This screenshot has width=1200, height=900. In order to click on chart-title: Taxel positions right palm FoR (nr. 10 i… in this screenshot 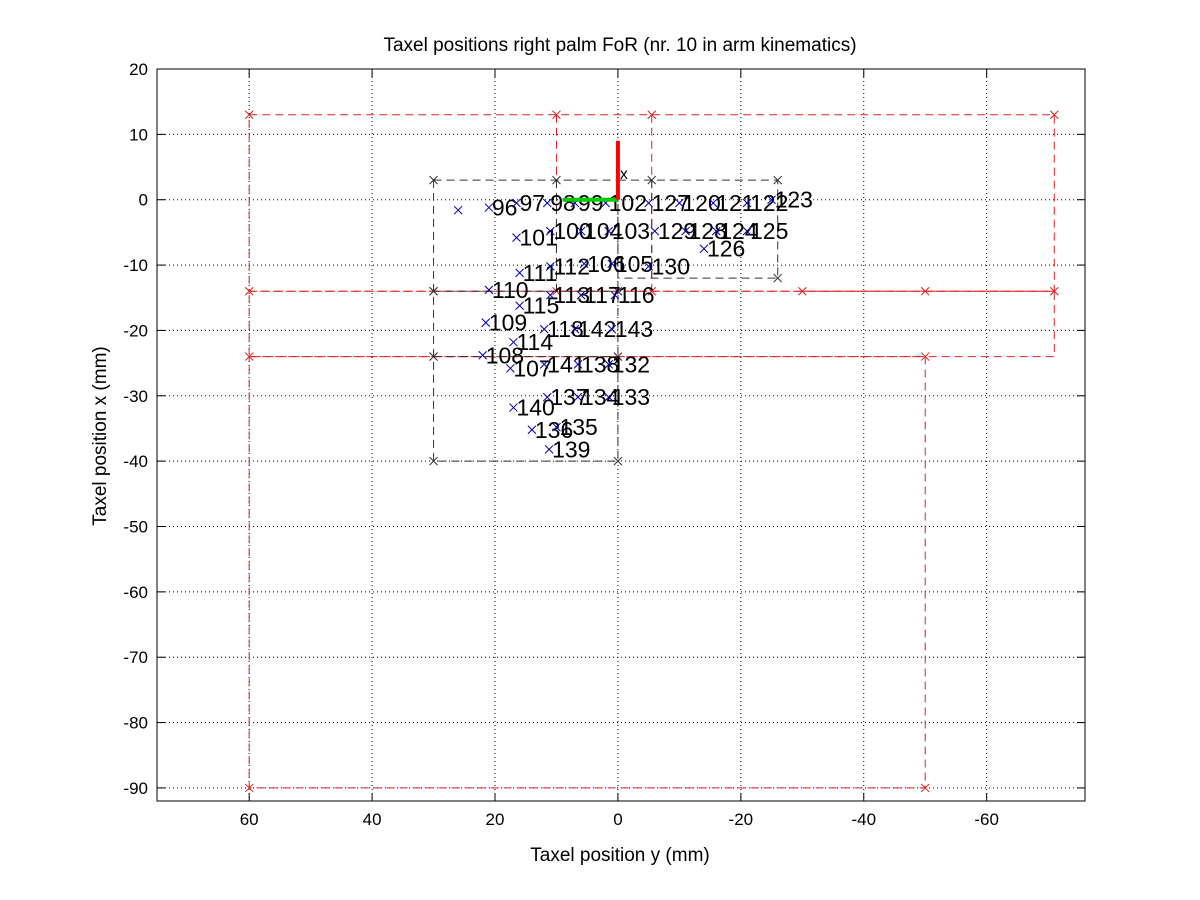, I will do `click(619, 45)`.